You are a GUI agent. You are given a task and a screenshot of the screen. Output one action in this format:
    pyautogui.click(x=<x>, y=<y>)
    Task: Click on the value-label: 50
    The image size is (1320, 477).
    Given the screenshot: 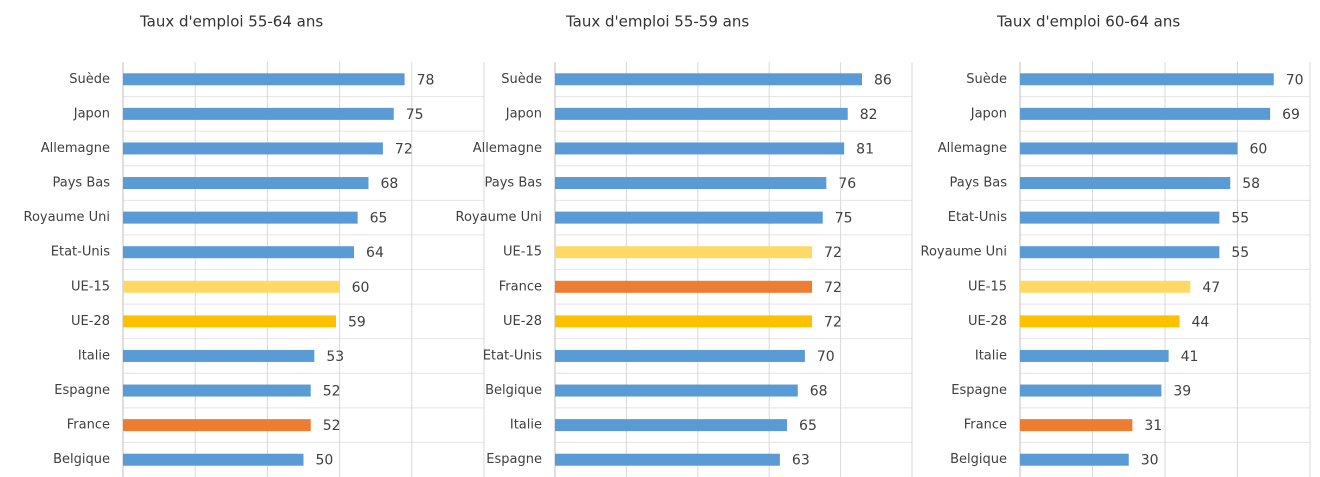 What is the action you would take?
    pyautogui.click(x=325, y=461)
    